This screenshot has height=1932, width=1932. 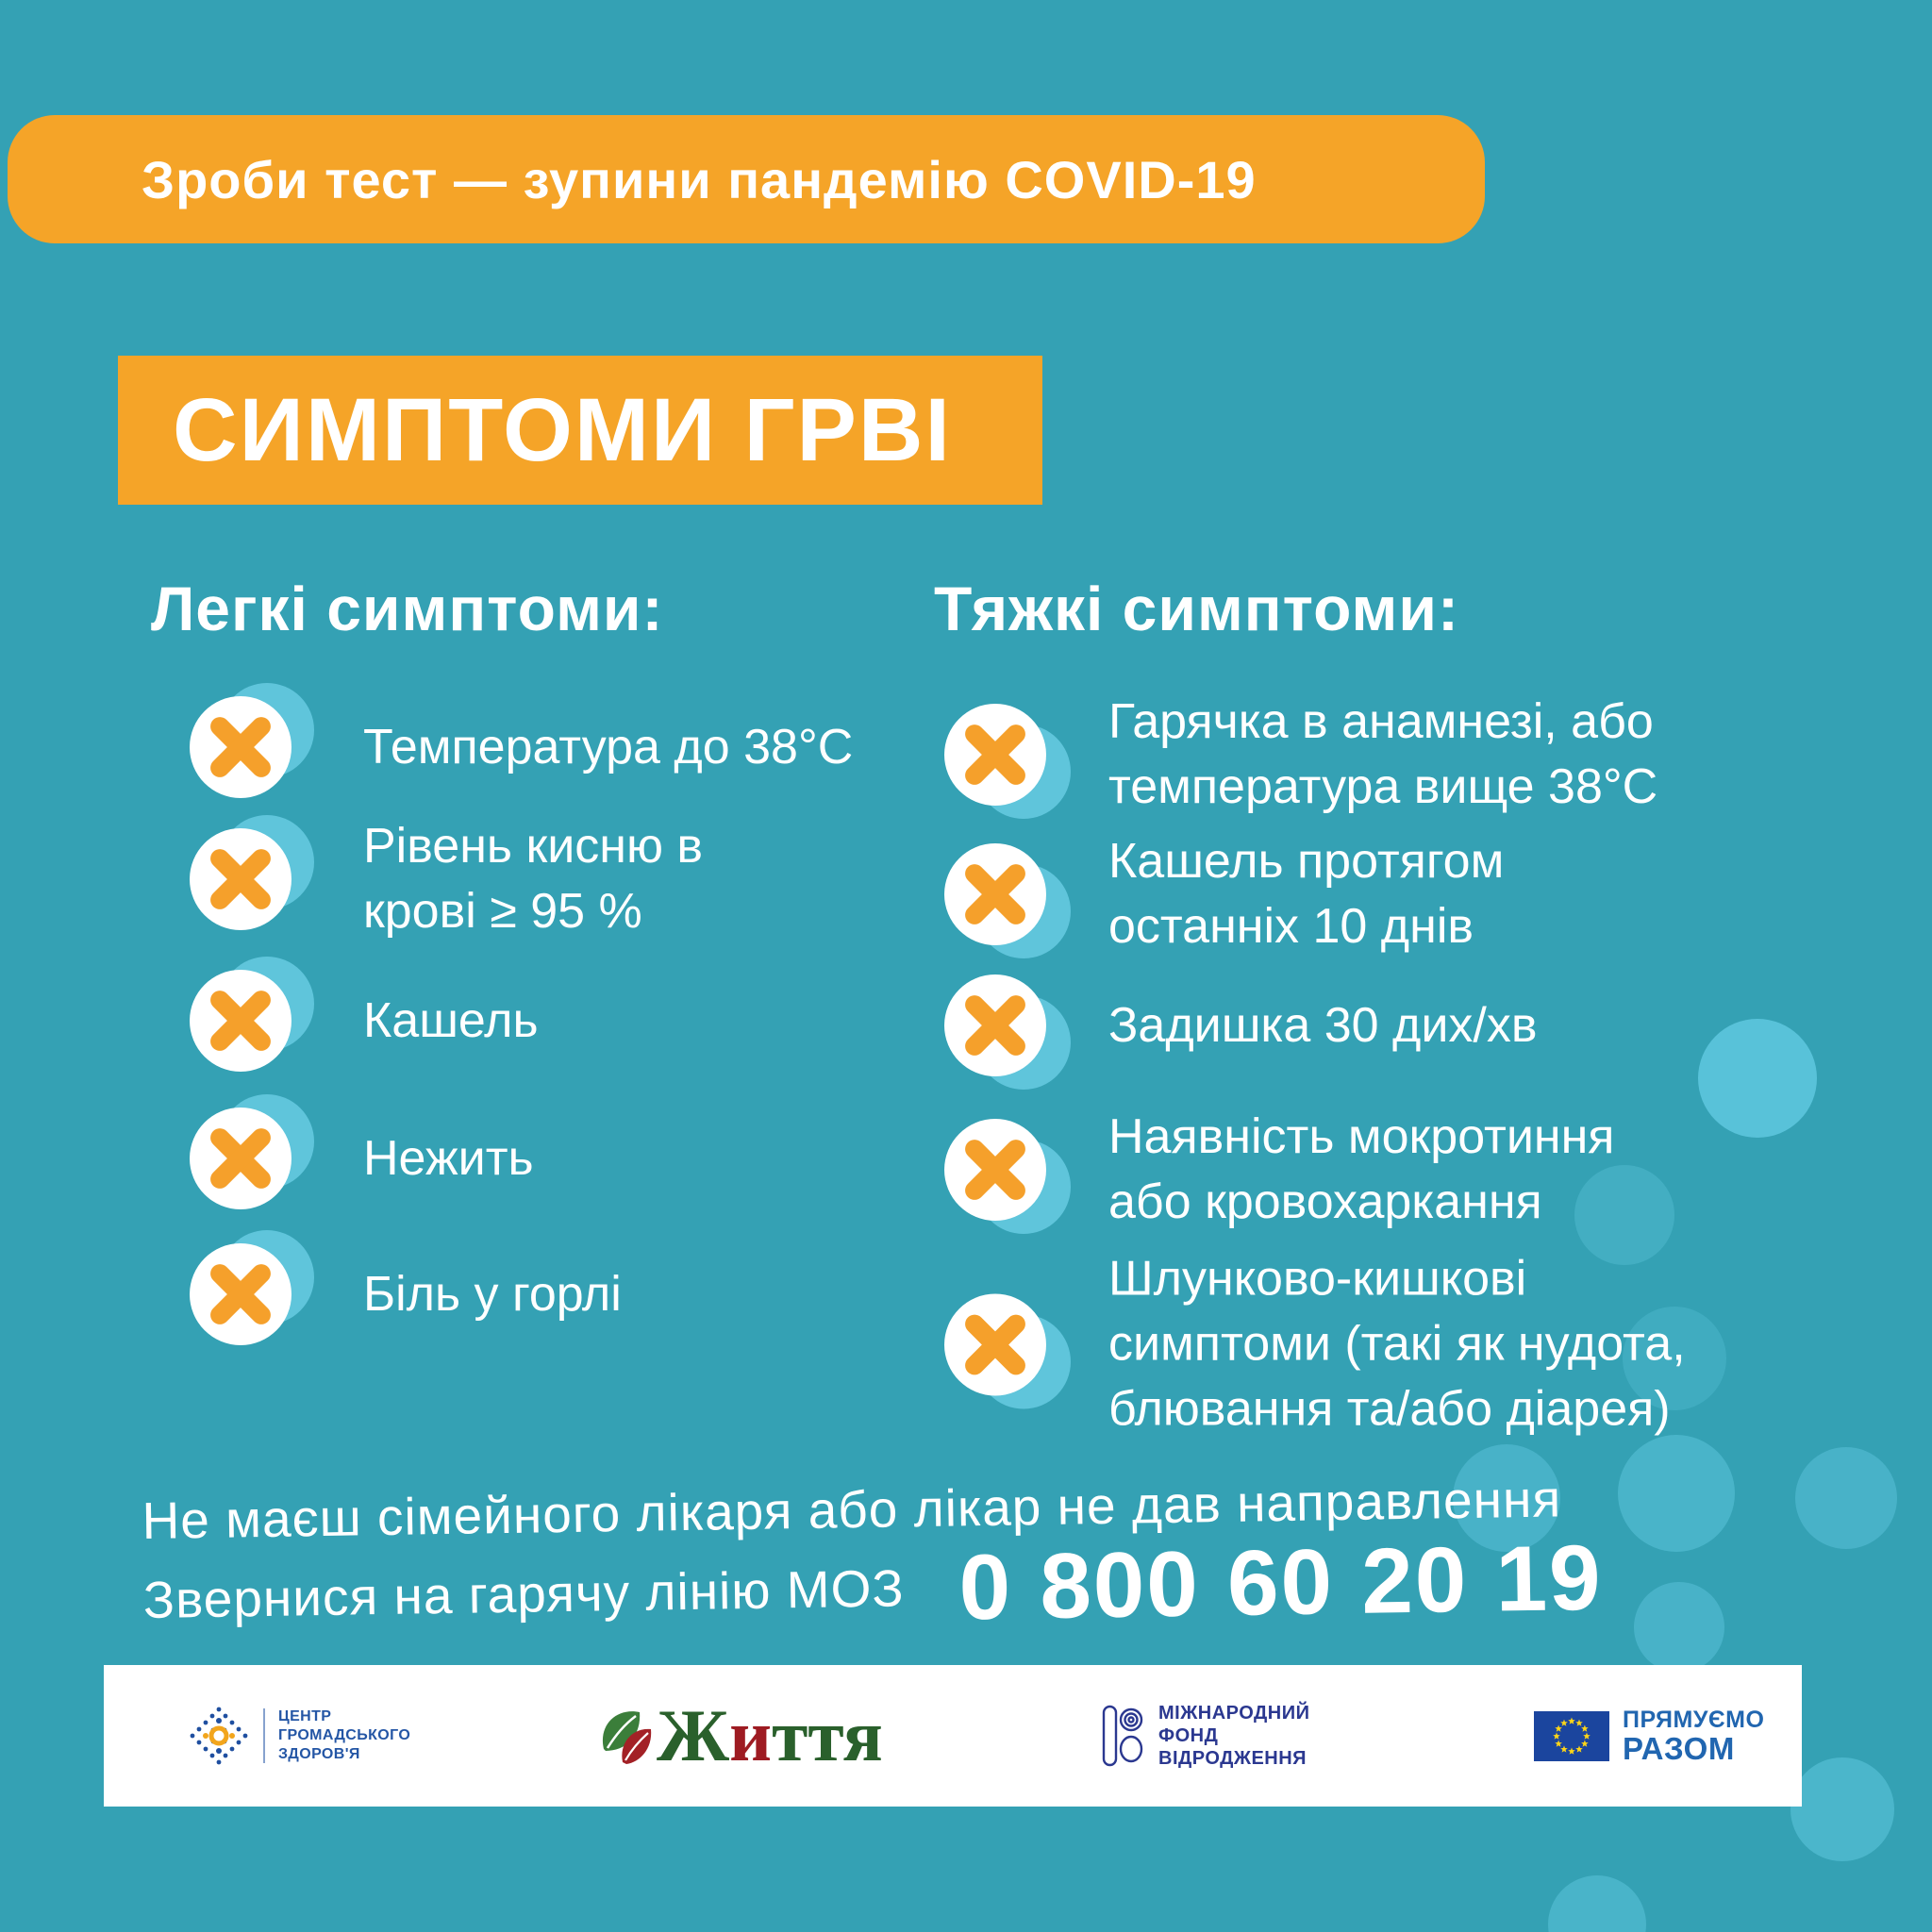 I want to click on irf-emblem-icon, so click(x=1123, y=1736).